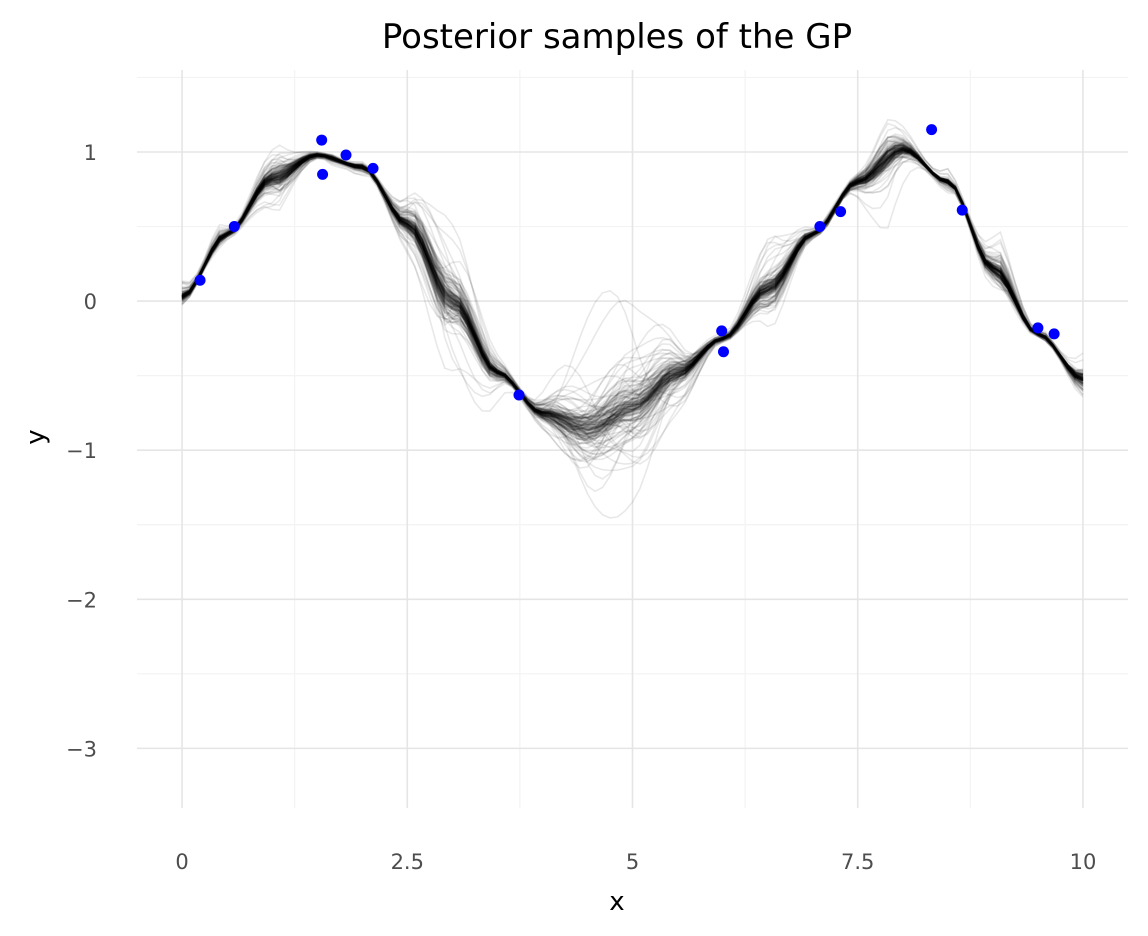  Describe the element at coordinates (1083, 862) in the screenshot. I see `x-tick-label: 10` at that location.